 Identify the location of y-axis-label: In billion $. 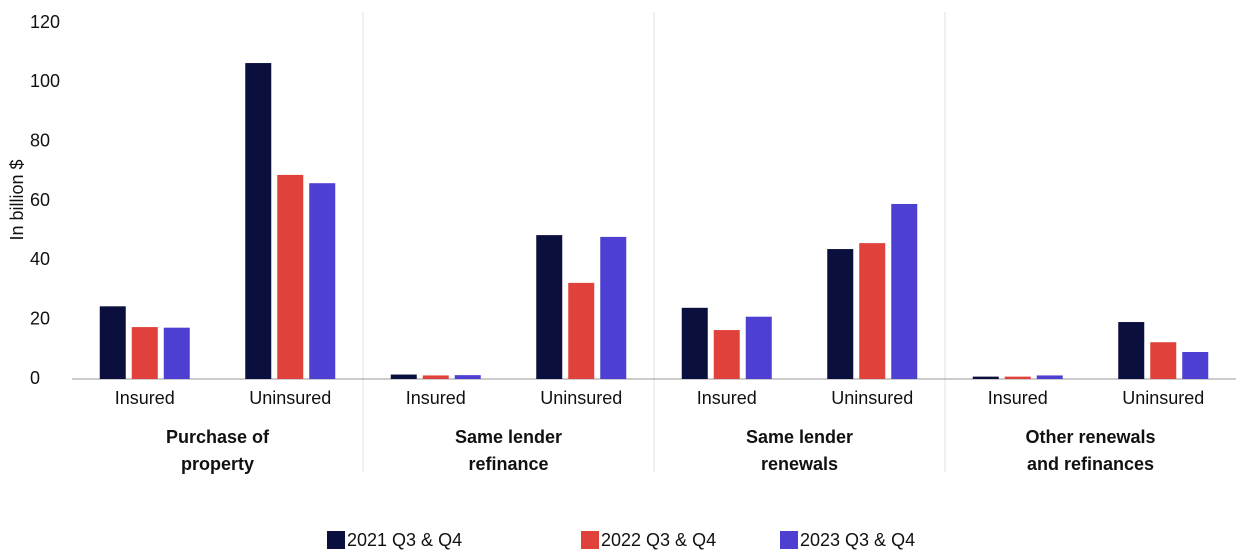
(17, 199).